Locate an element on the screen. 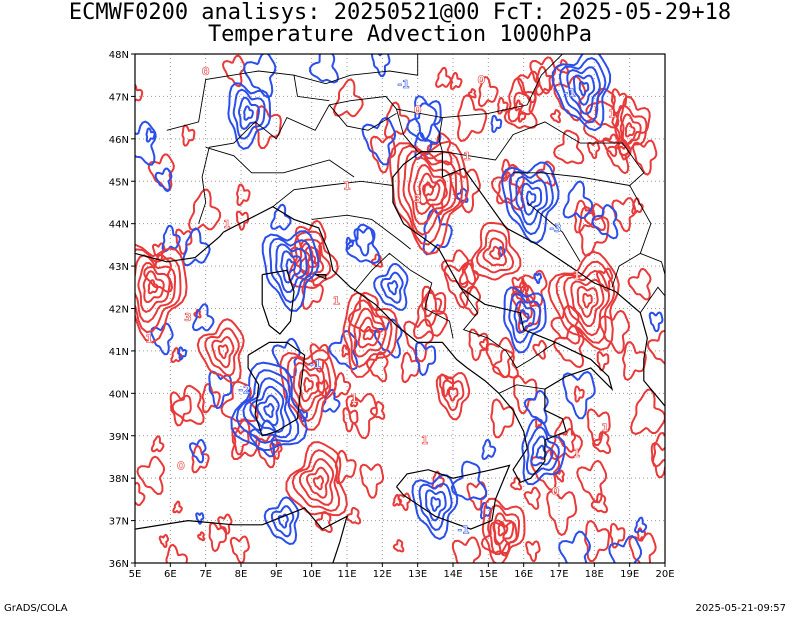 The height and width of the screenshot is (618, 800). lat-tick-label: 39N is located at coordinates (119, 437).